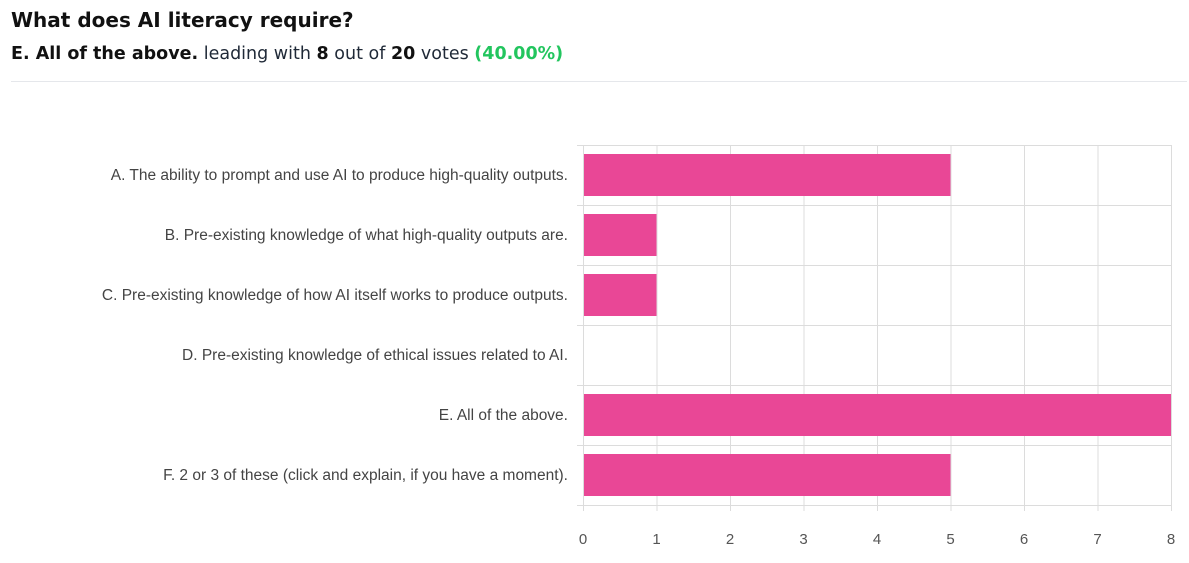  I want to click on x-tick-label: 5, so click(950, 539).